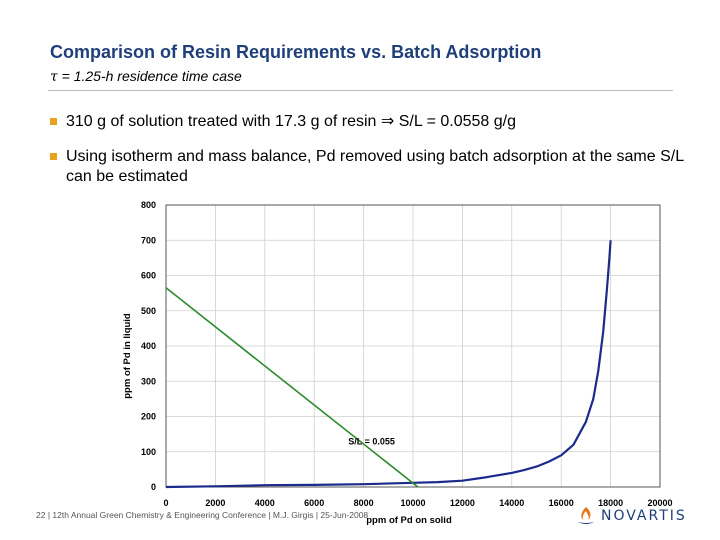 This screenshot has height=540, width=720. What do you see at coordinates (364, 503) in the screenshot?
I see `x-tick-label: 8000` at bounding box center [364, 503].